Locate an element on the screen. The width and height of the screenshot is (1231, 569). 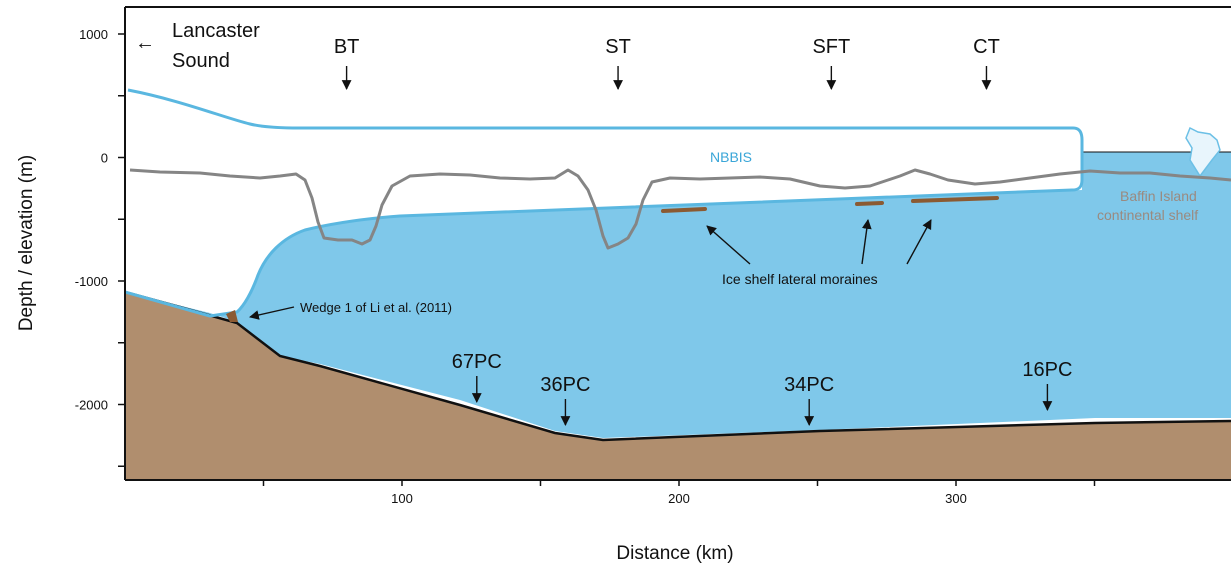
x-tick-label: 300 is located at coordinates (956, 498).